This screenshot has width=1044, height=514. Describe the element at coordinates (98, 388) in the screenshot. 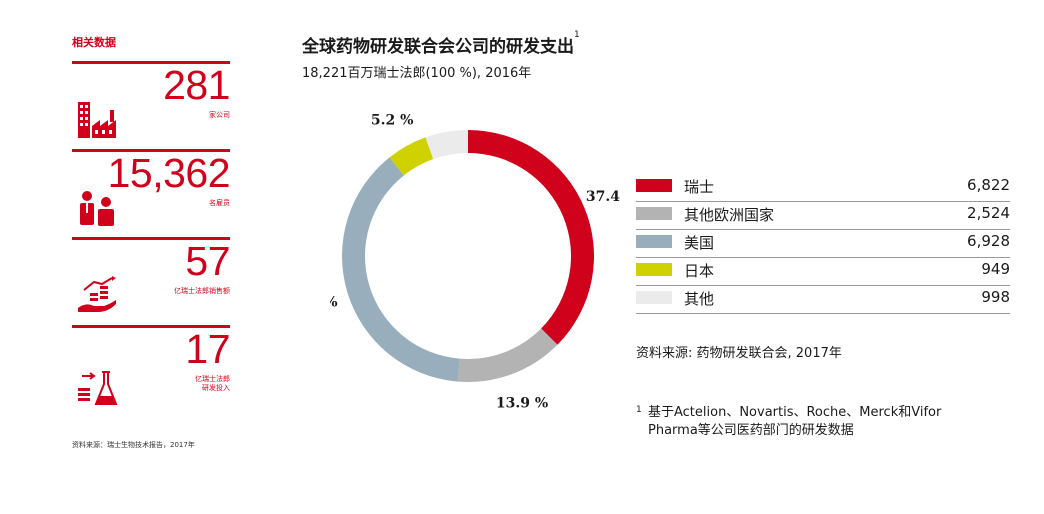

I see `lab-flask-coins-icon` at that location.